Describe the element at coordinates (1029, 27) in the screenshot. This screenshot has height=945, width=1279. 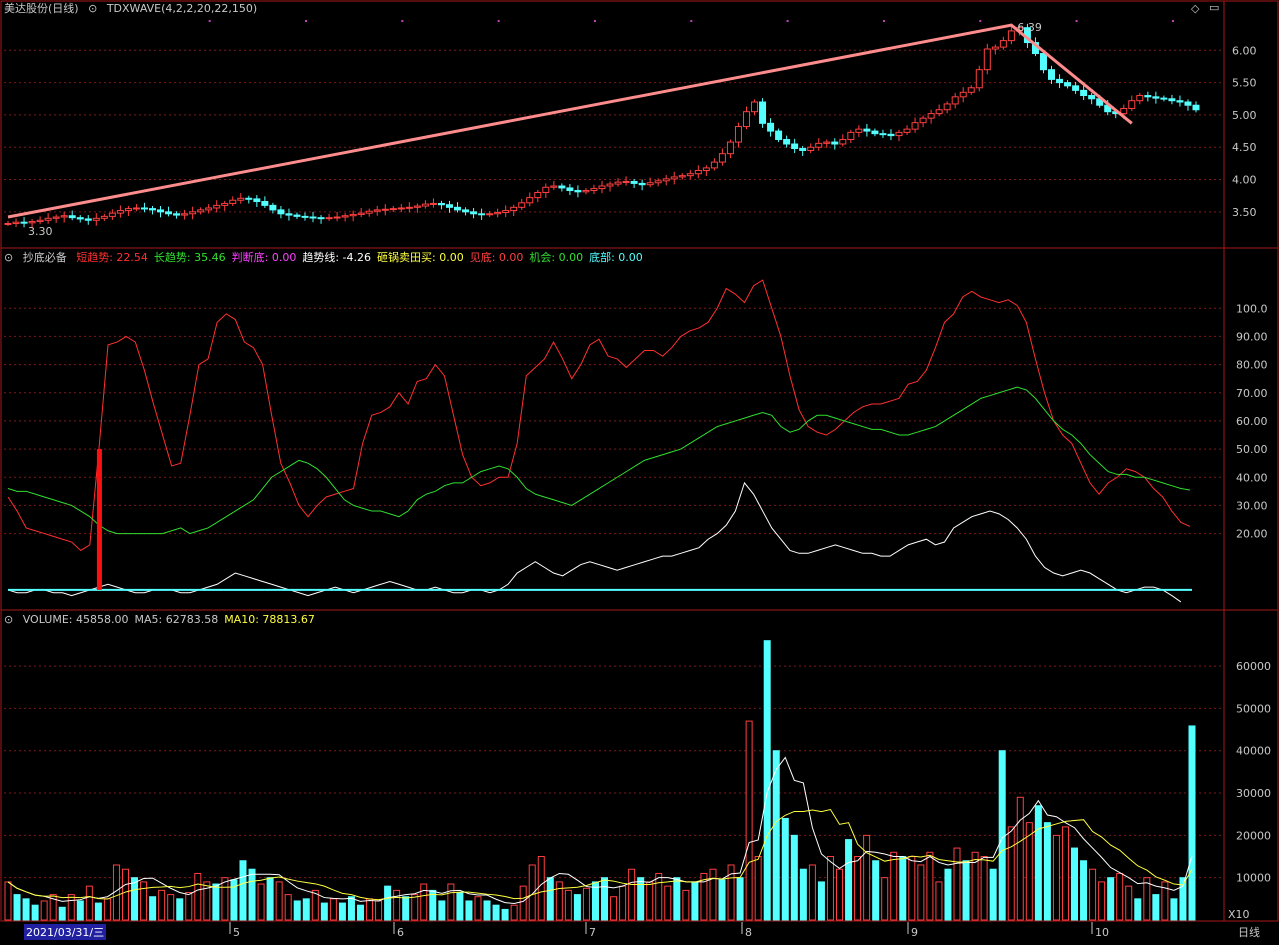
I see `high-label: 6.39` at that location.